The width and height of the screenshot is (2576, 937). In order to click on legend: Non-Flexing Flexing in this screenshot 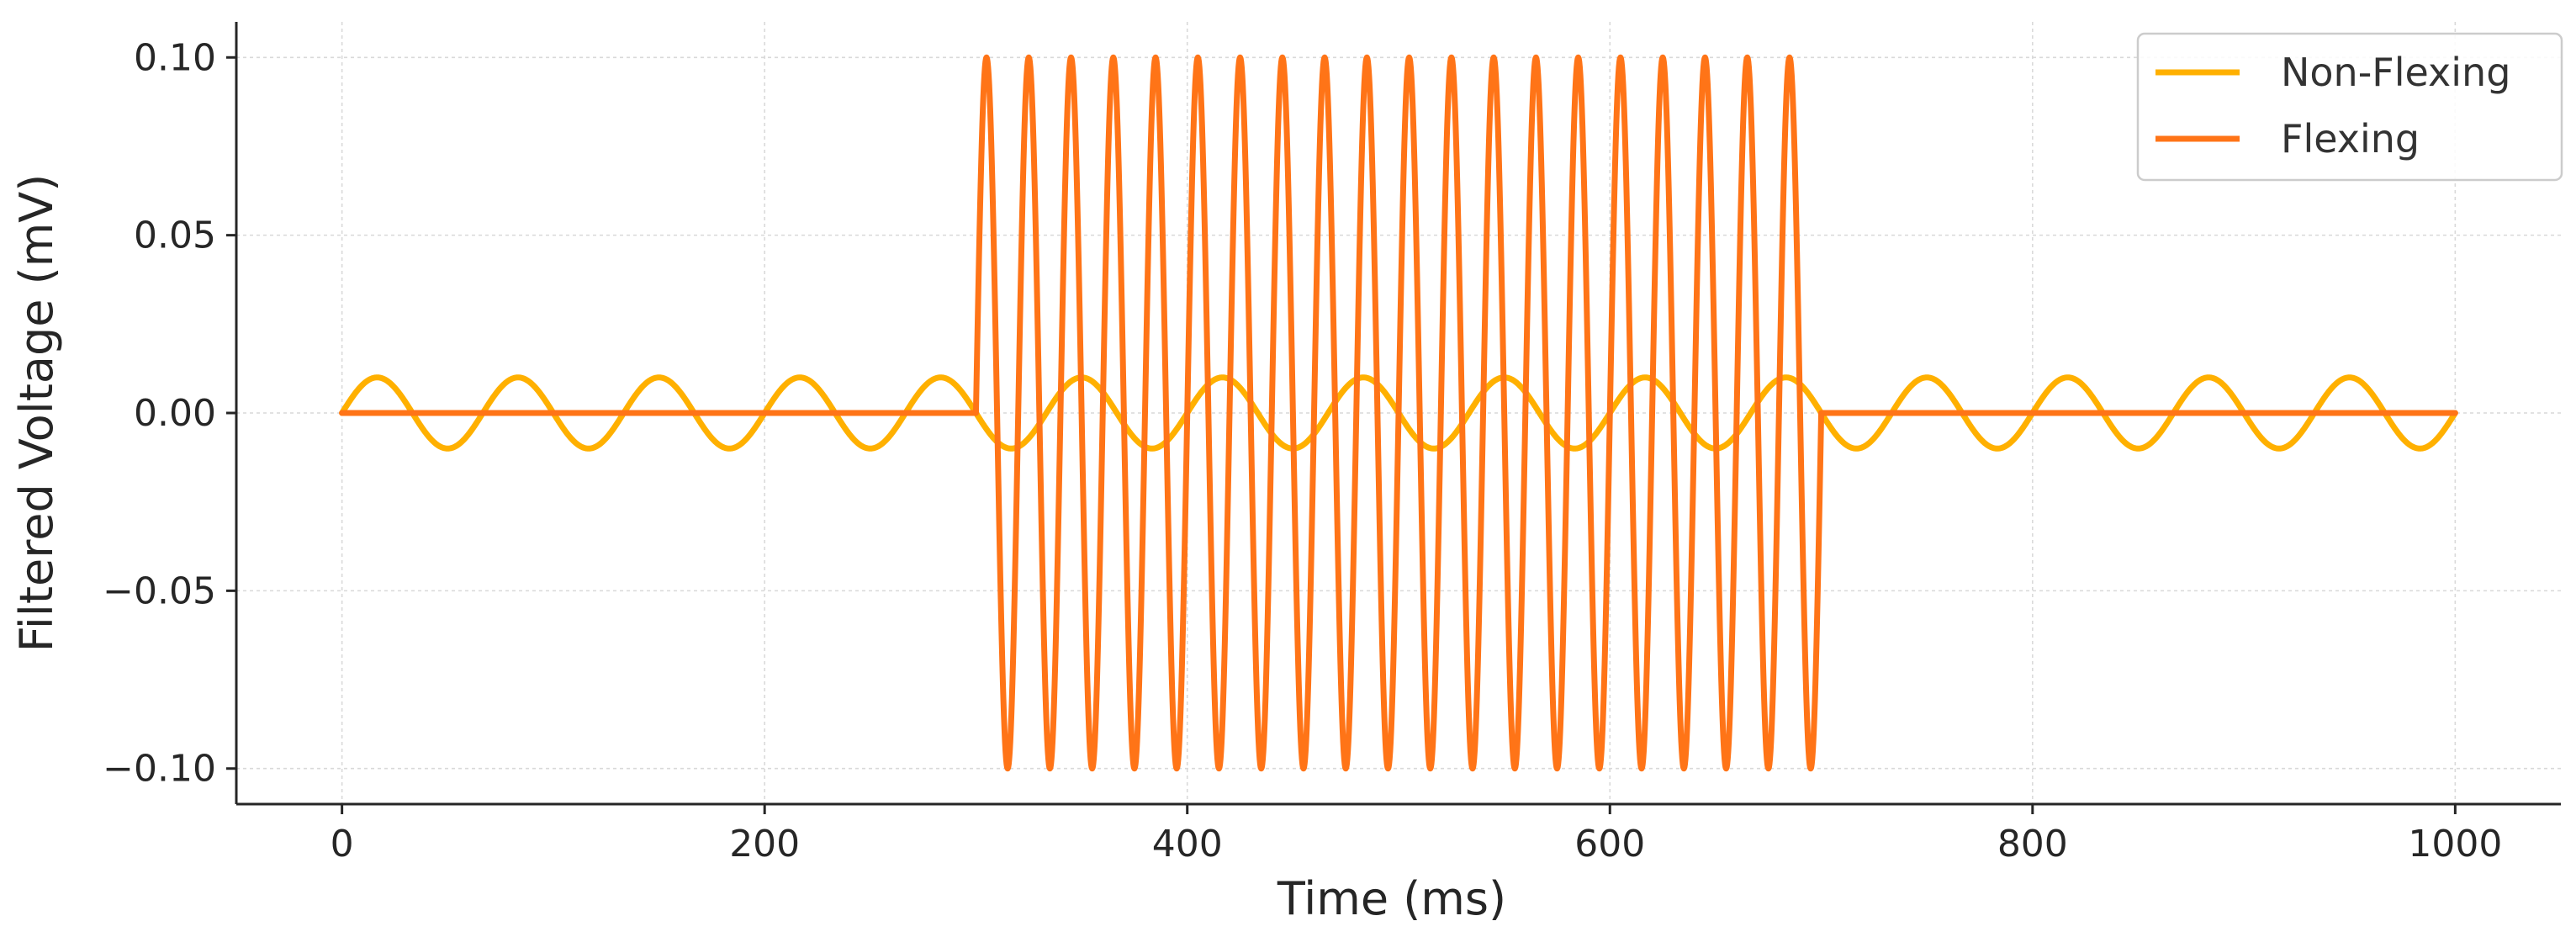, I will do `click(2349, 107)`.